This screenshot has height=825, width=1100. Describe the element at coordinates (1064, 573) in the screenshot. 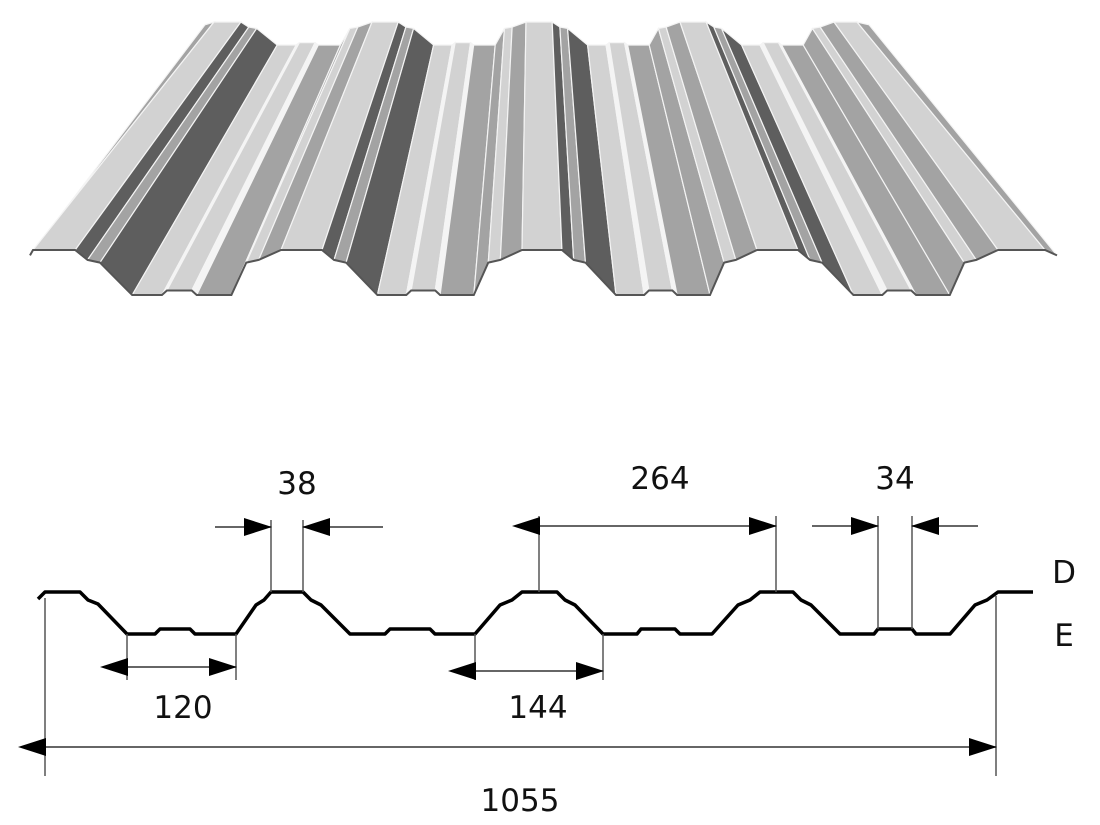

I see `side-label-d: D` at that location.